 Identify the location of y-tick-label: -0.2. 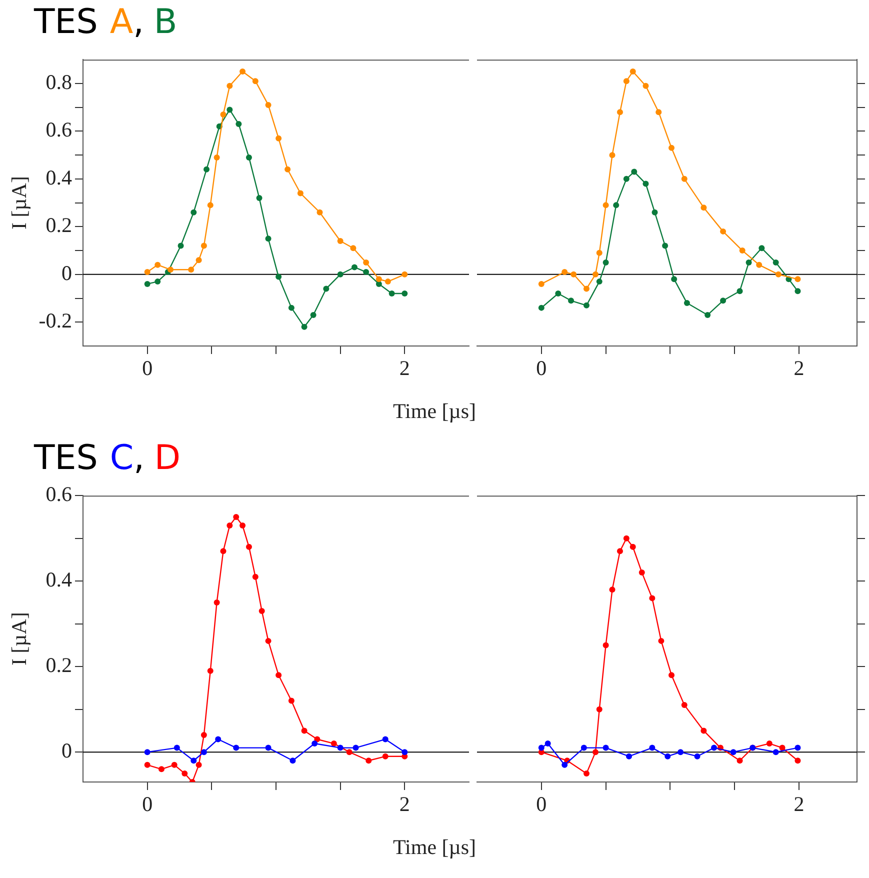
(55, 320).